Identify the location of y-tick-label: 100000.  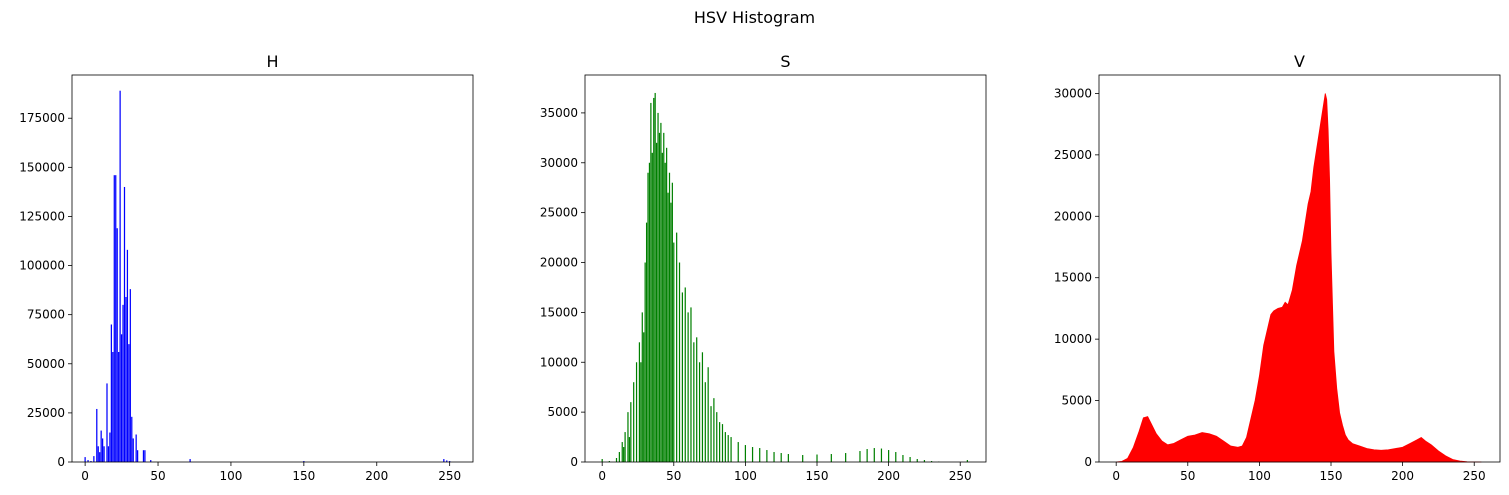
(42, 266).